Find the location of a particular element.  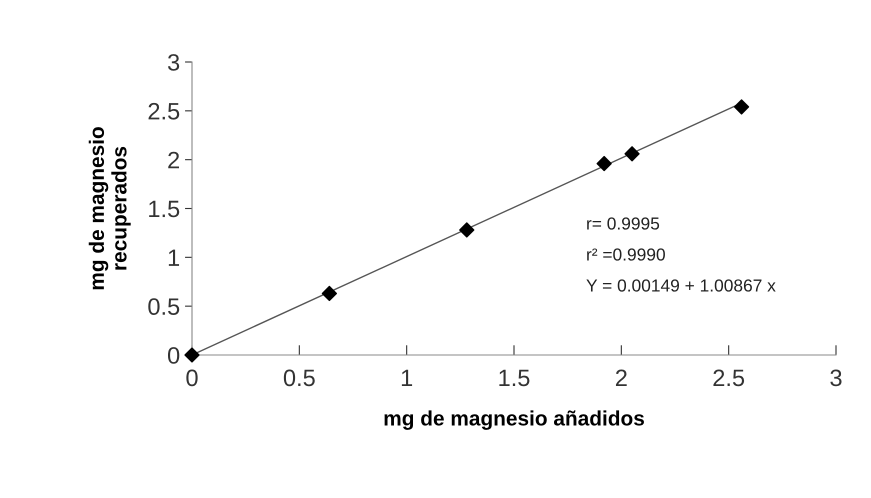

y-tick-label: 2.5 is located at coordinates (164, 111).